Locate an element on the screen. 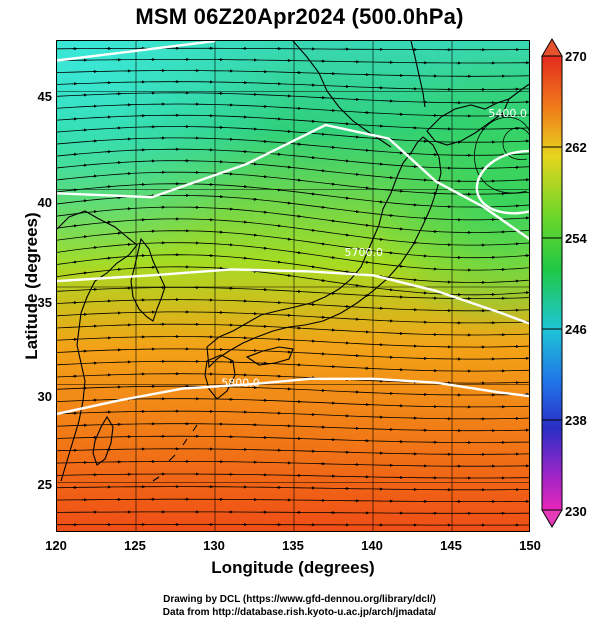  y-tick-label: 30 is located at coordinates (44, 396).